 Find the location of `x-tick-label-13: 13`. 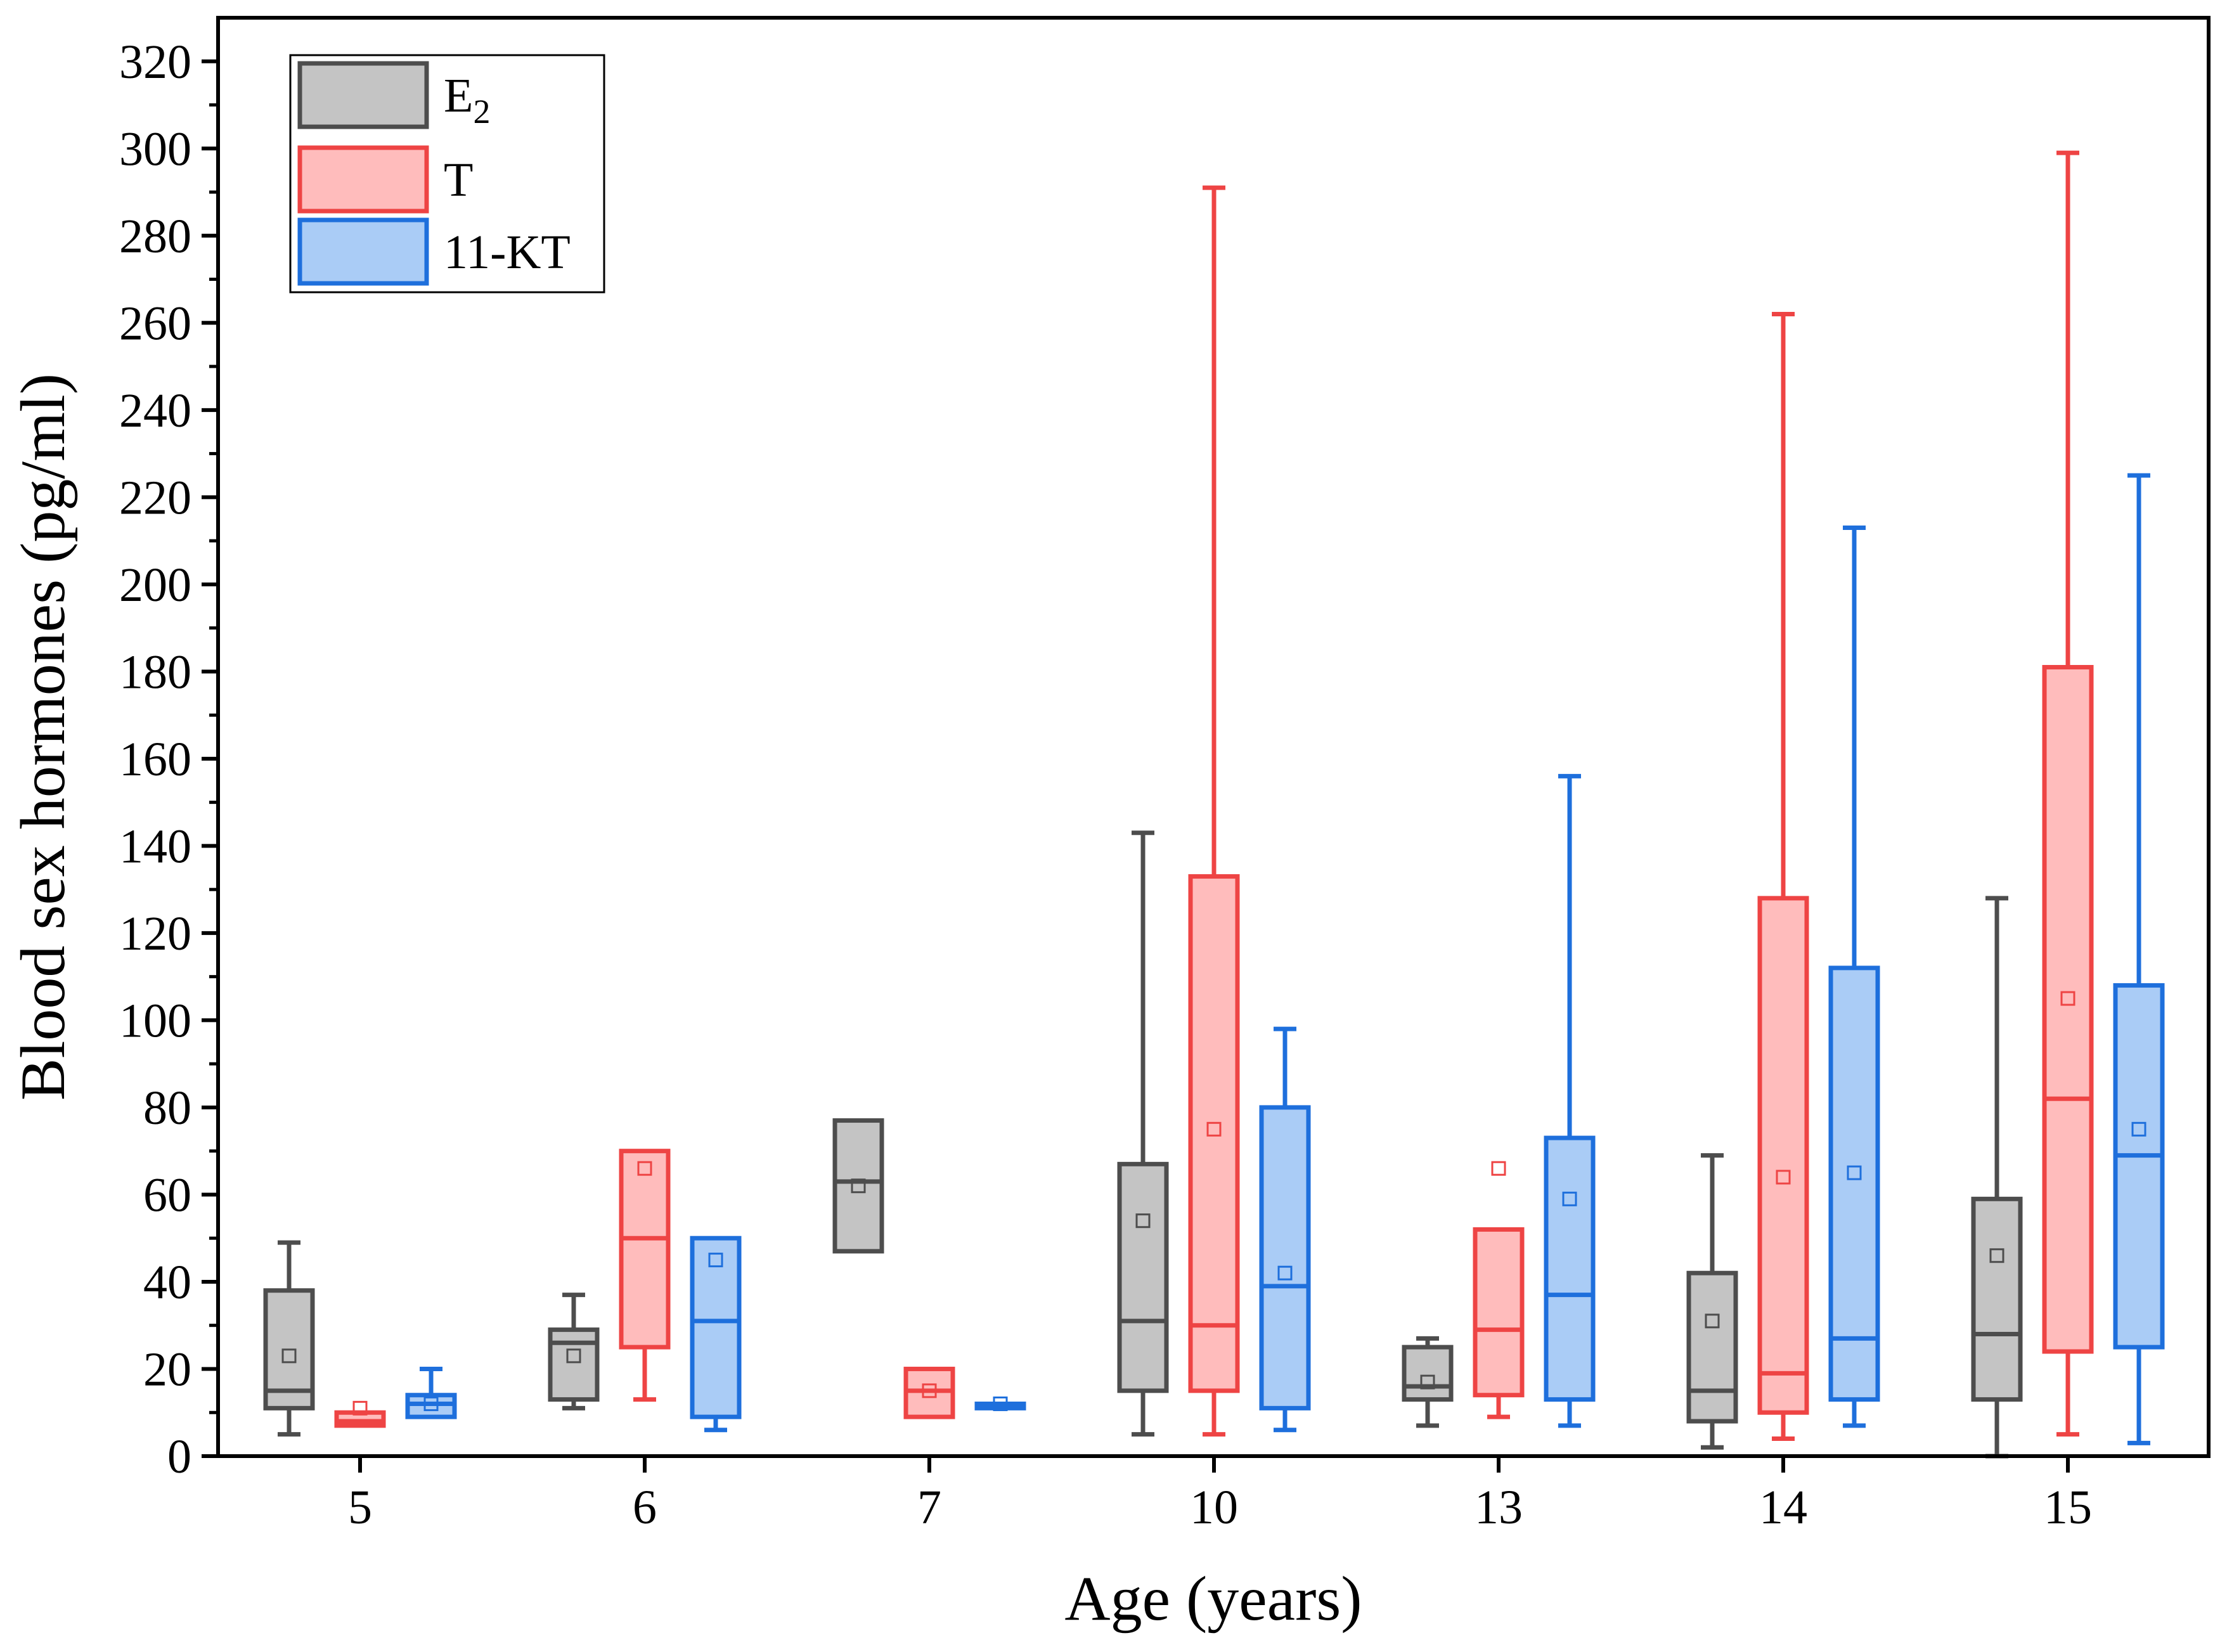

x-tick-label-13: 13 is located at coordinates (1499, 1507).